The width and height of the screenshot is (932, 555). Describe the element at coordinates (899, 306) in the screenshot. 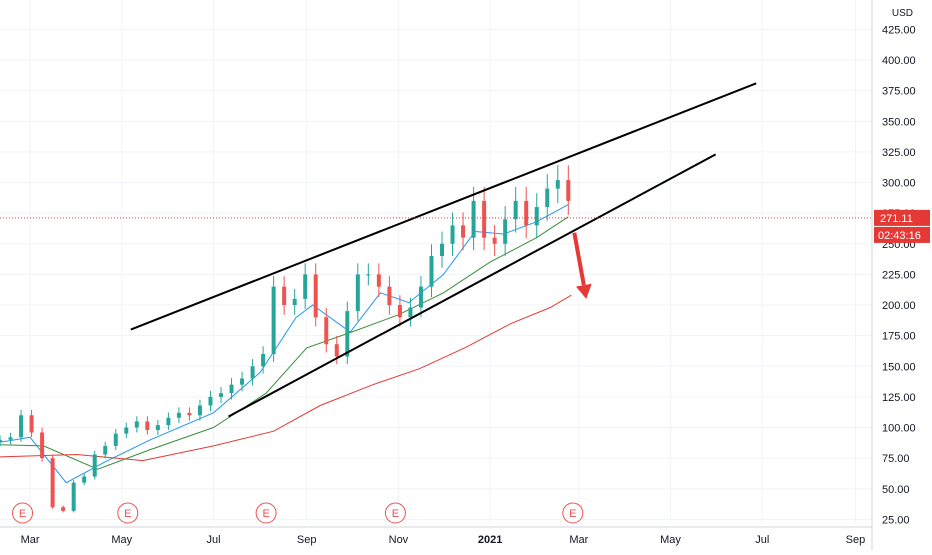

I see `price-tick-label: 200.00` at that location.